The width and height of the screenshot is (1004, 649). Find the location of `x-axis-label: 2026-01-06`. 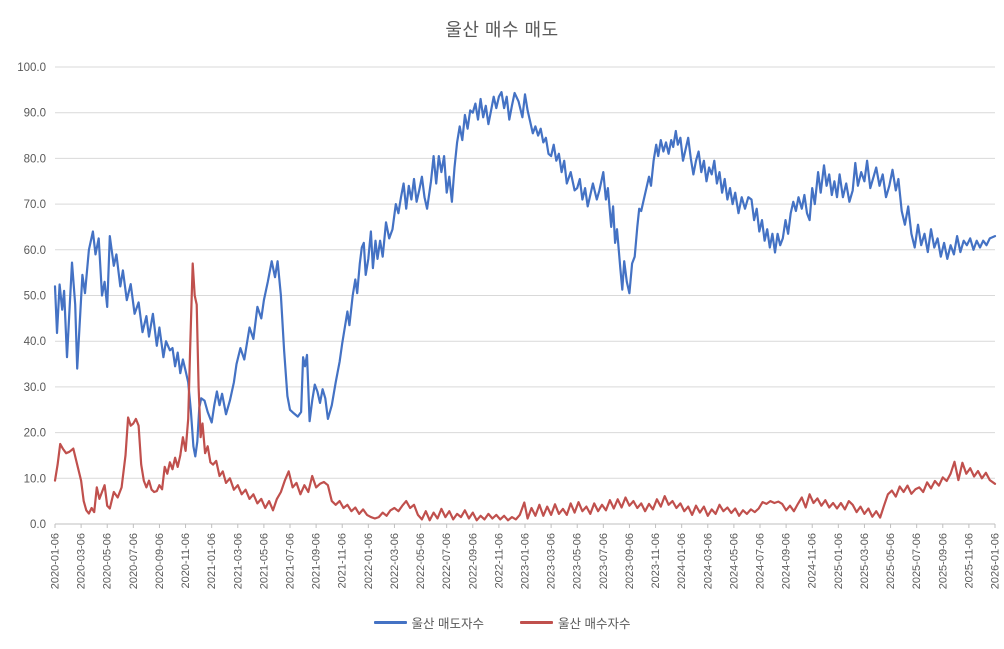

x-axis-label: 2026-01-06 is located at coordinates (996, 561).